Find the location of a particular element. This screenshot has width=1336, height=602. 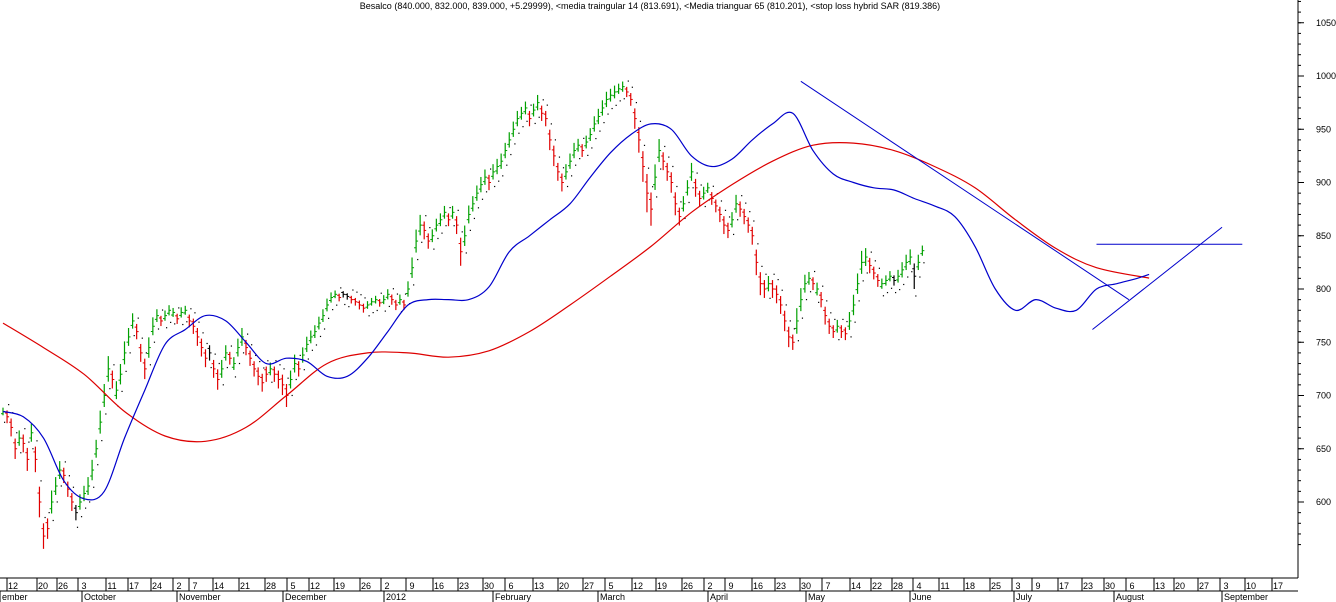

x-day-label: 7 is located at coordinates (194, 586).